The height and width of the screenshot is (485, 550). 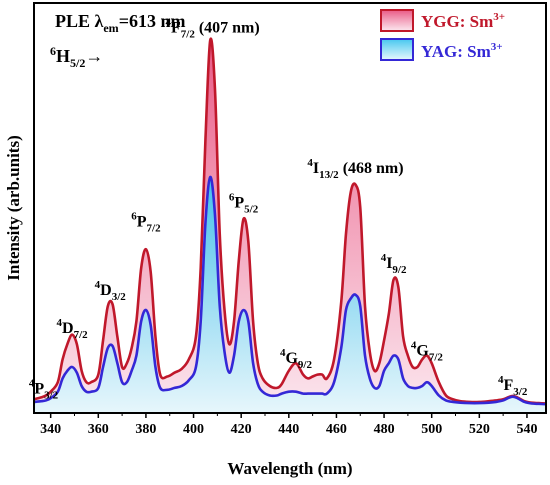 I want to click on ground-state-pre-sup: 6, so click(x=53, y=51).